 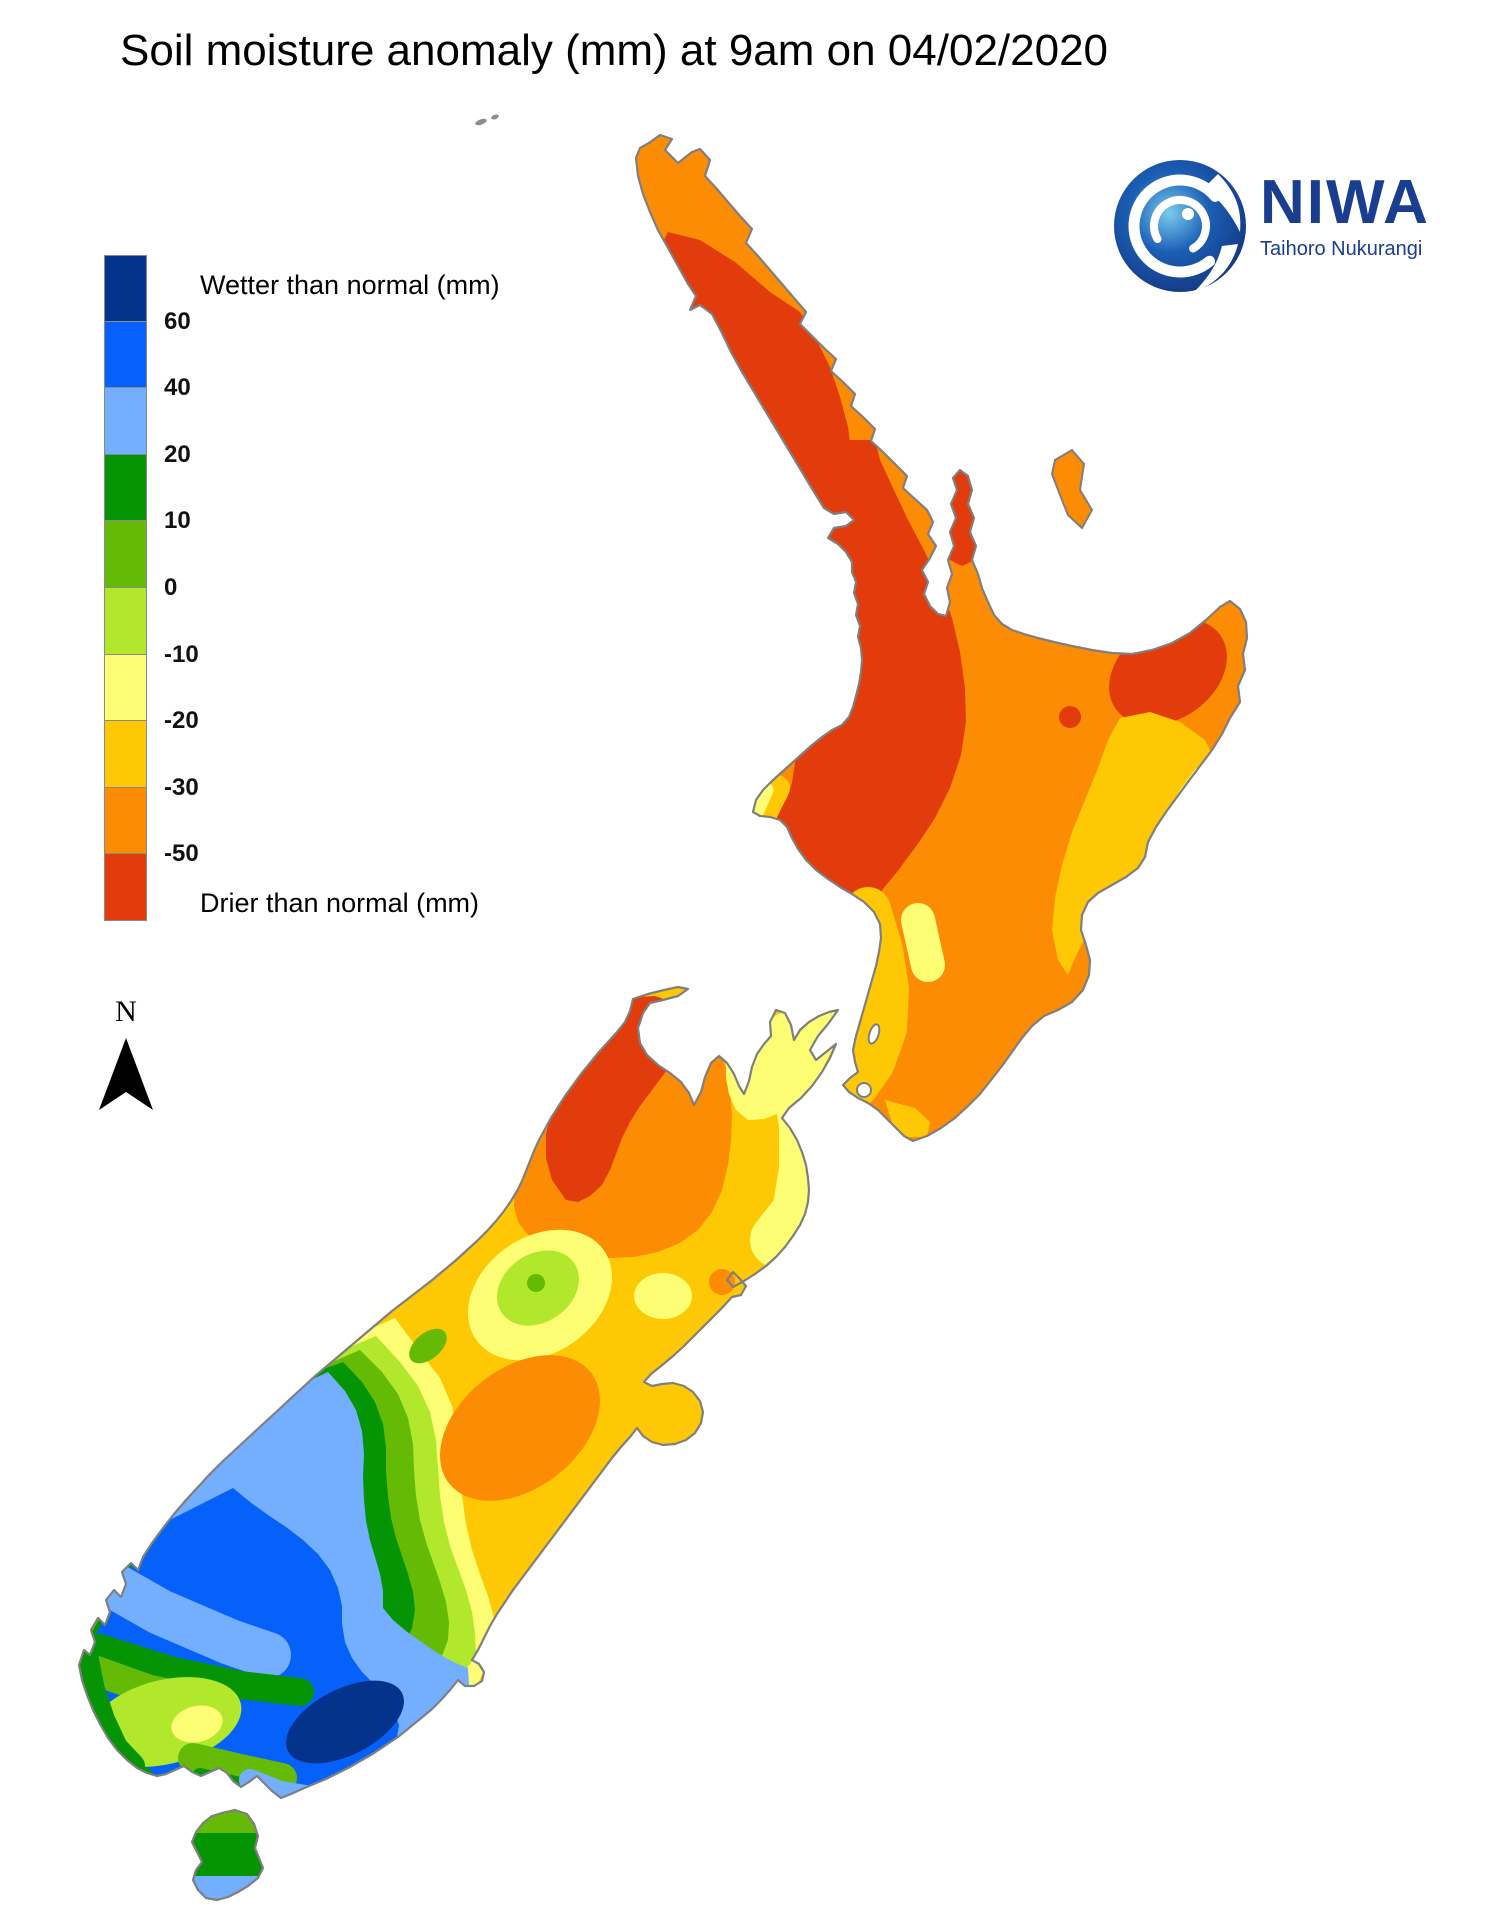 What do you see at coordinates (520, 1428) in the screenshot?
I see `si-orange-canterbury` at bounding box center [520, 1428].